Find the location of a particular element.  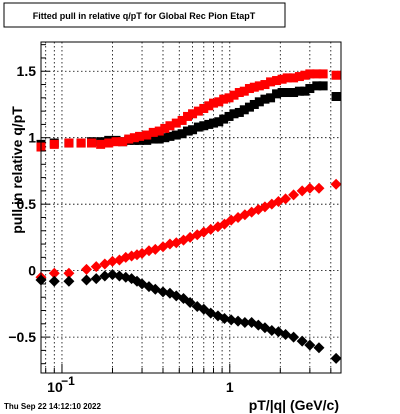

y-tick-labels: −0.5 0 0.5 1 1.5 is located at coordinates (22, 204).